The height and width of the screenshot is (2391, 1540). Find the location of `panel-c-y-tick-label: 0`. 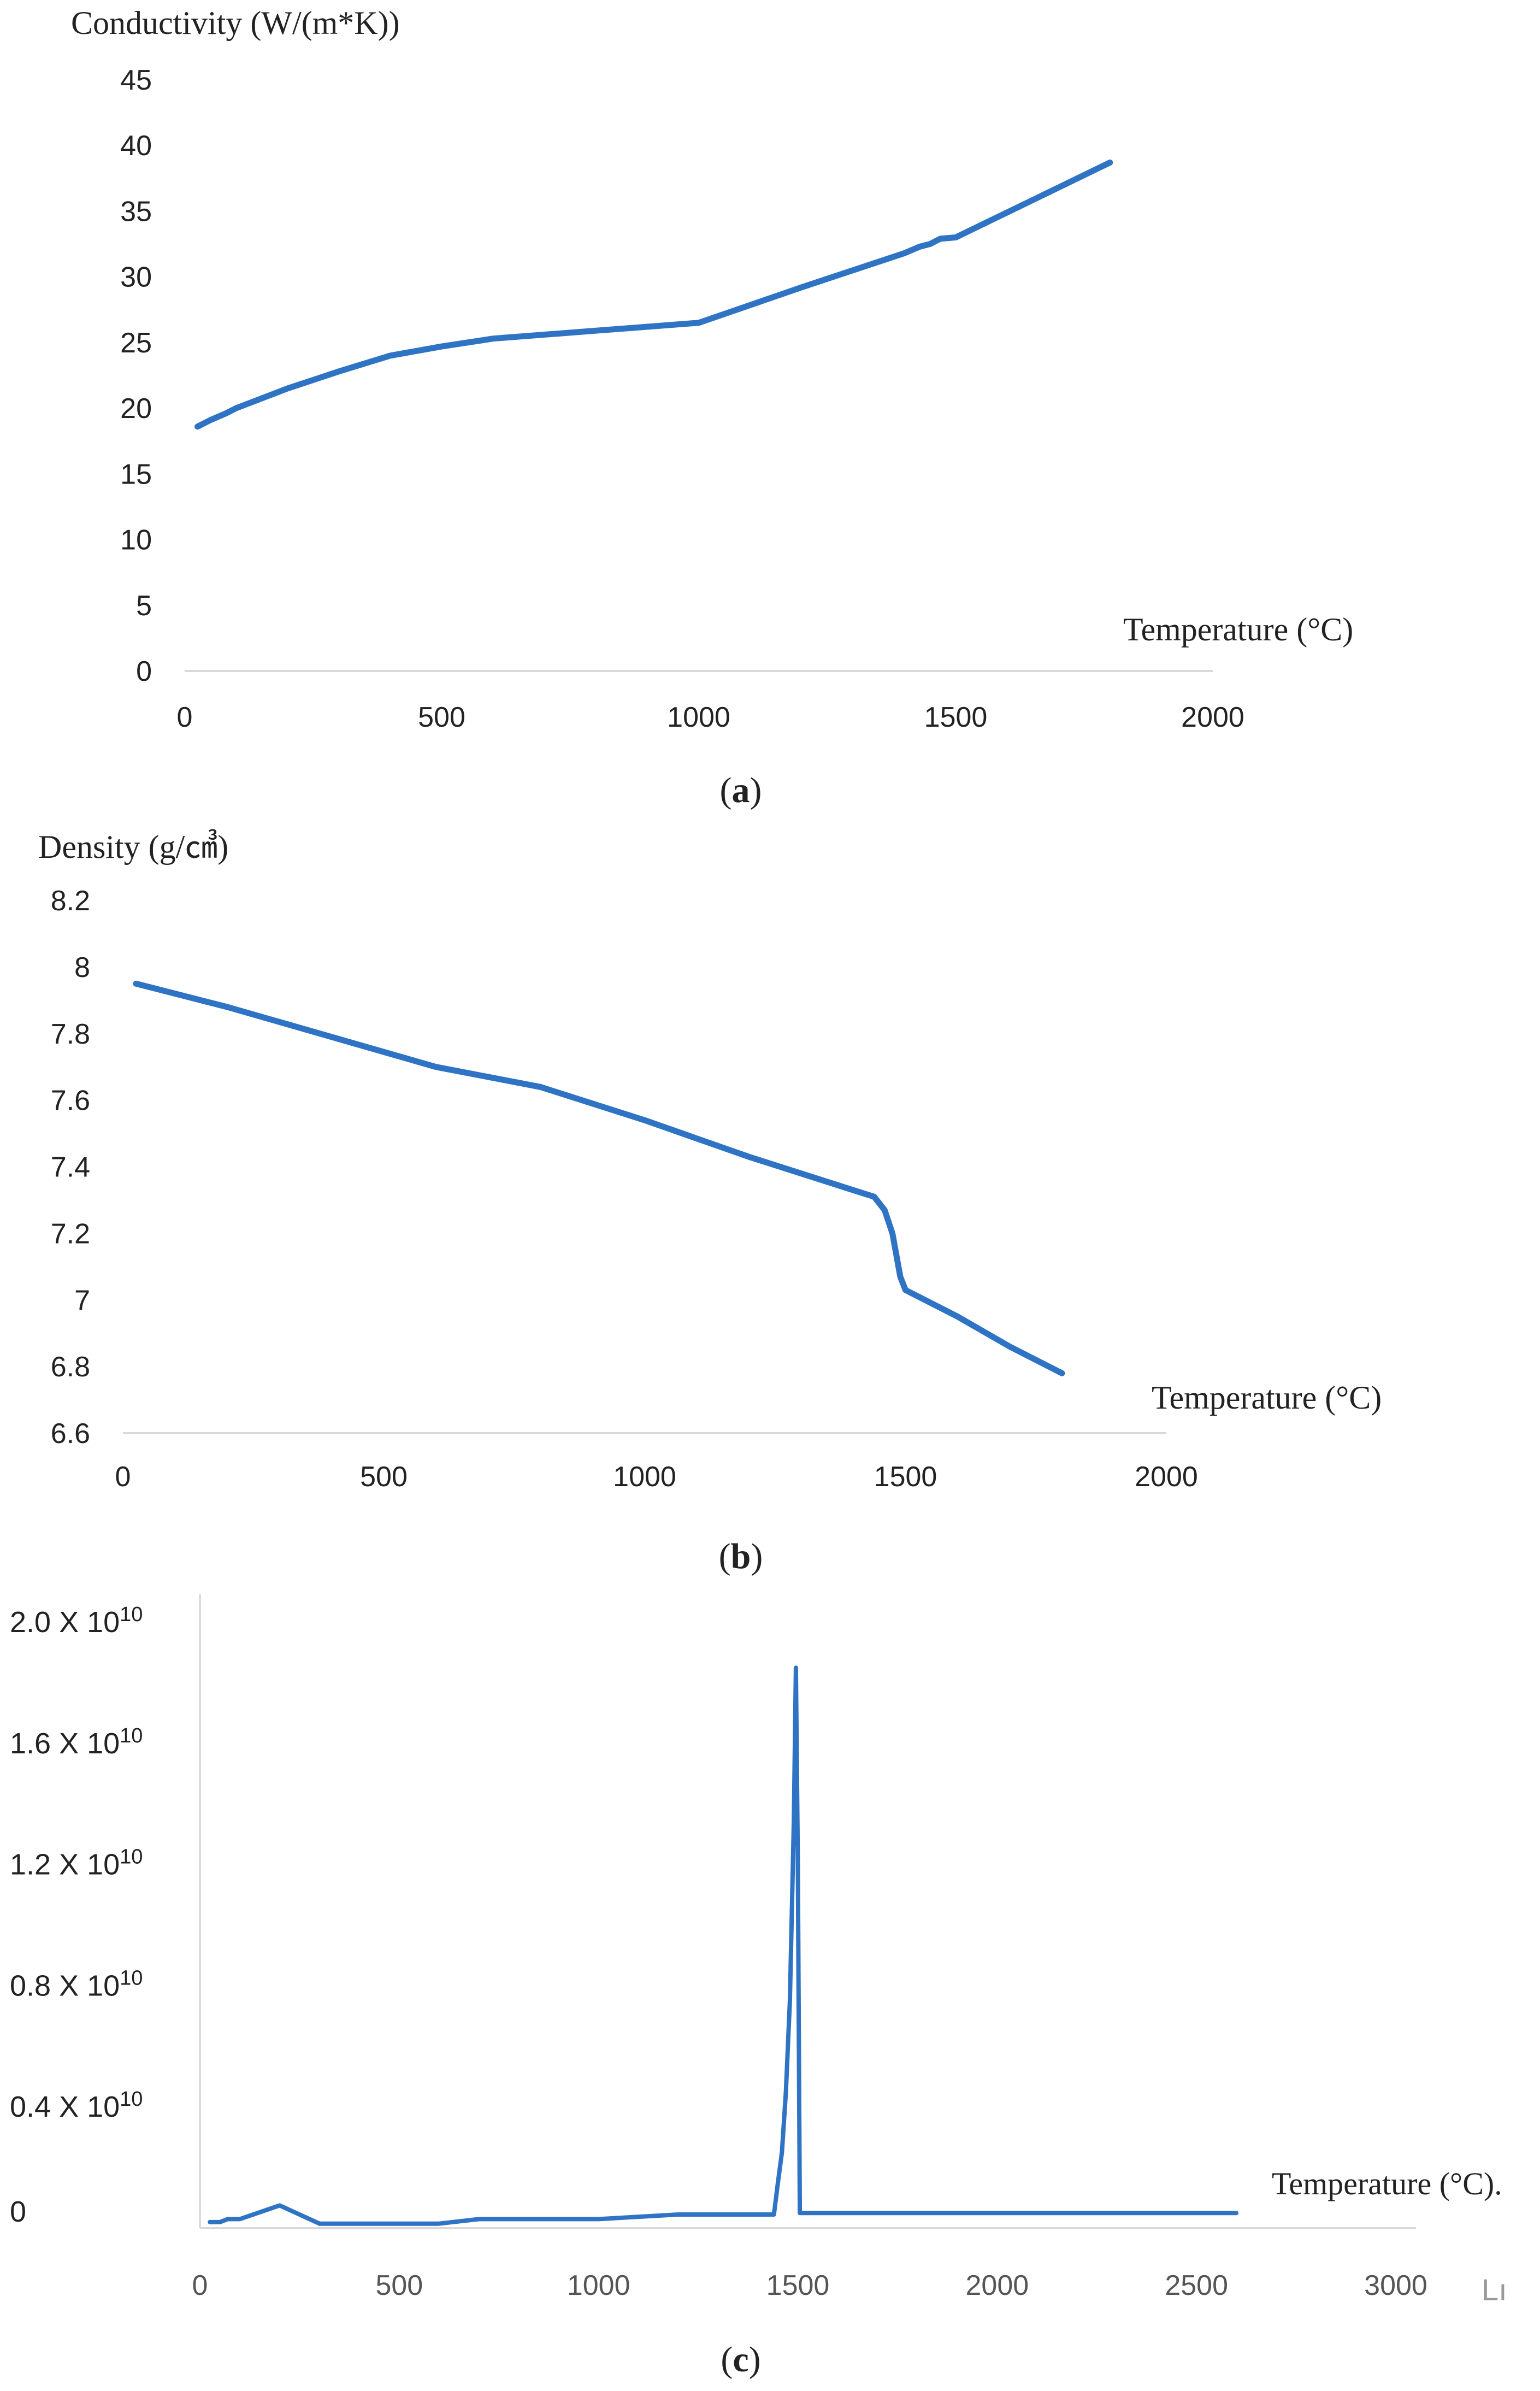

panel-c-y-tick-label: 0 is located at coordinates (18, 2211).